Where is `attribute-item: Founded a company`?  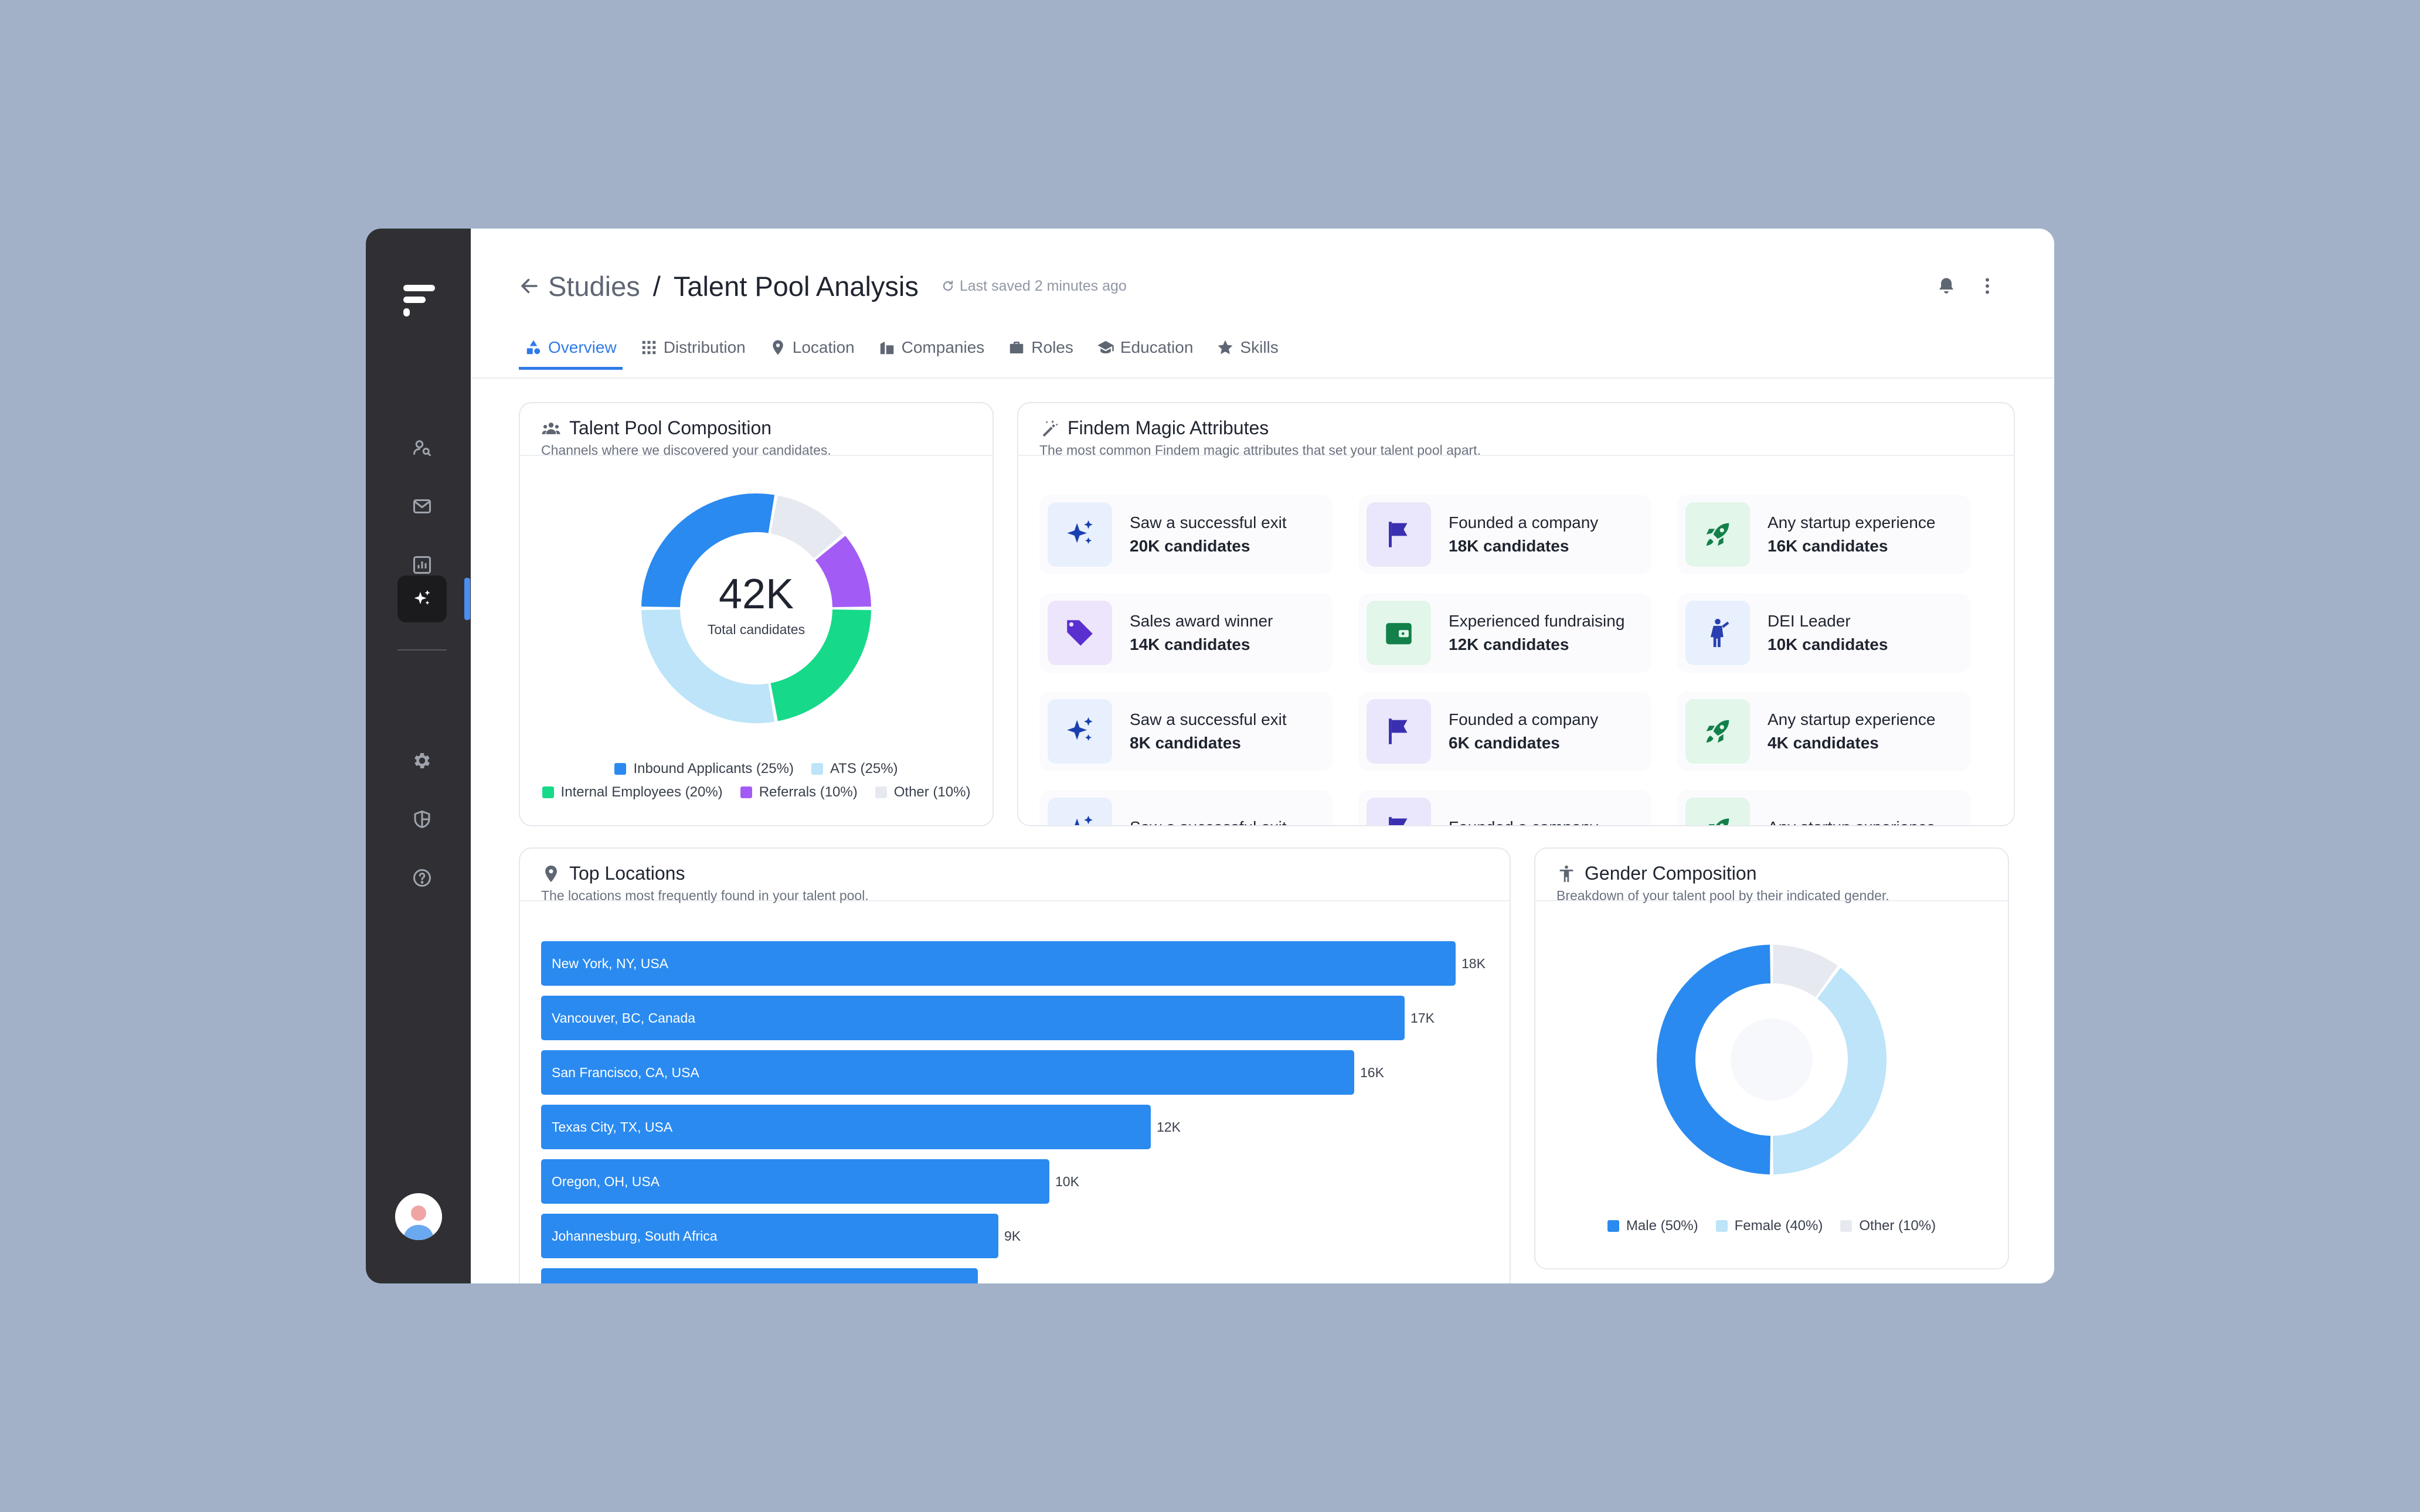 attribute-item: Founded a company is located at coordinates (1504, 807).